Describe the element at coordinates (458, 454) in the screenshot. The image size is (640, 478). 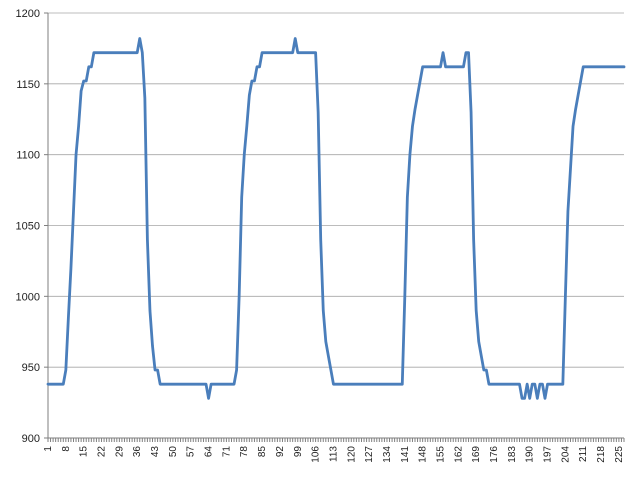
I see `x-tick-label: 162` at that location.